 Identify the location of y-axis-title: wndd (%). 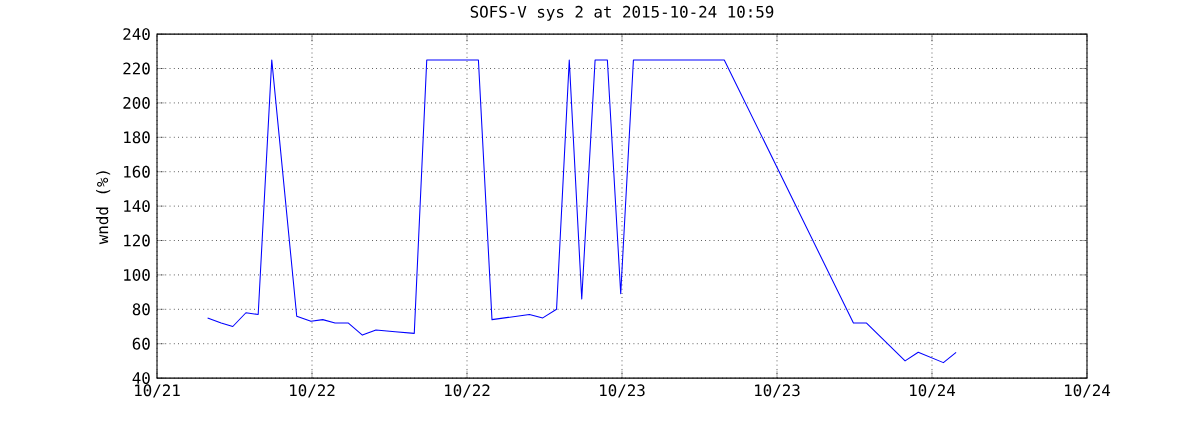
(103, 208).